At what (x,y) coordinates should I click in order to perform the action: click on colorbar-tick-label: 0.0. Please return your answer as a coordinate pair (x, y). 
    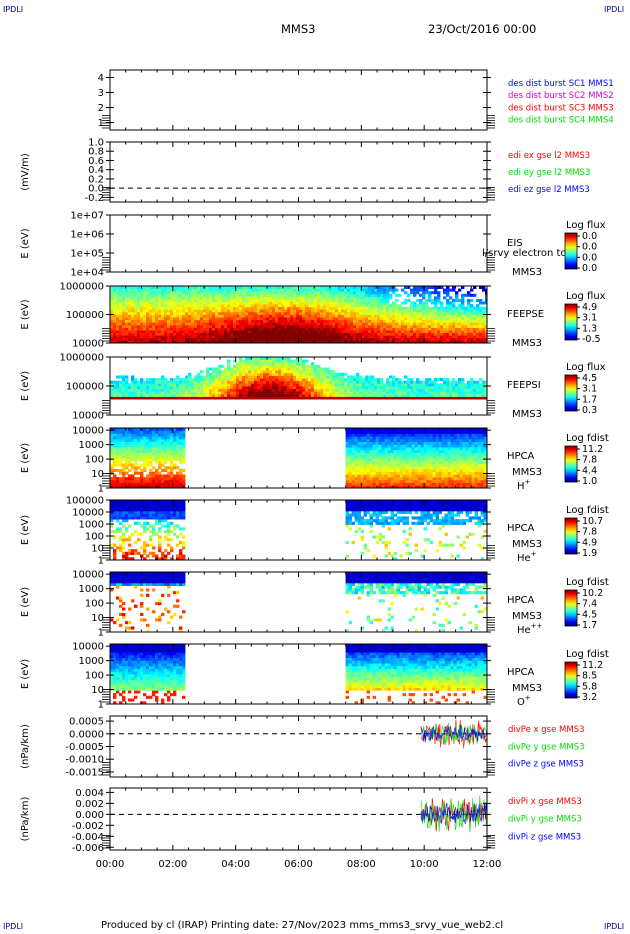
    Looking at the image, I should click on (589, 257).